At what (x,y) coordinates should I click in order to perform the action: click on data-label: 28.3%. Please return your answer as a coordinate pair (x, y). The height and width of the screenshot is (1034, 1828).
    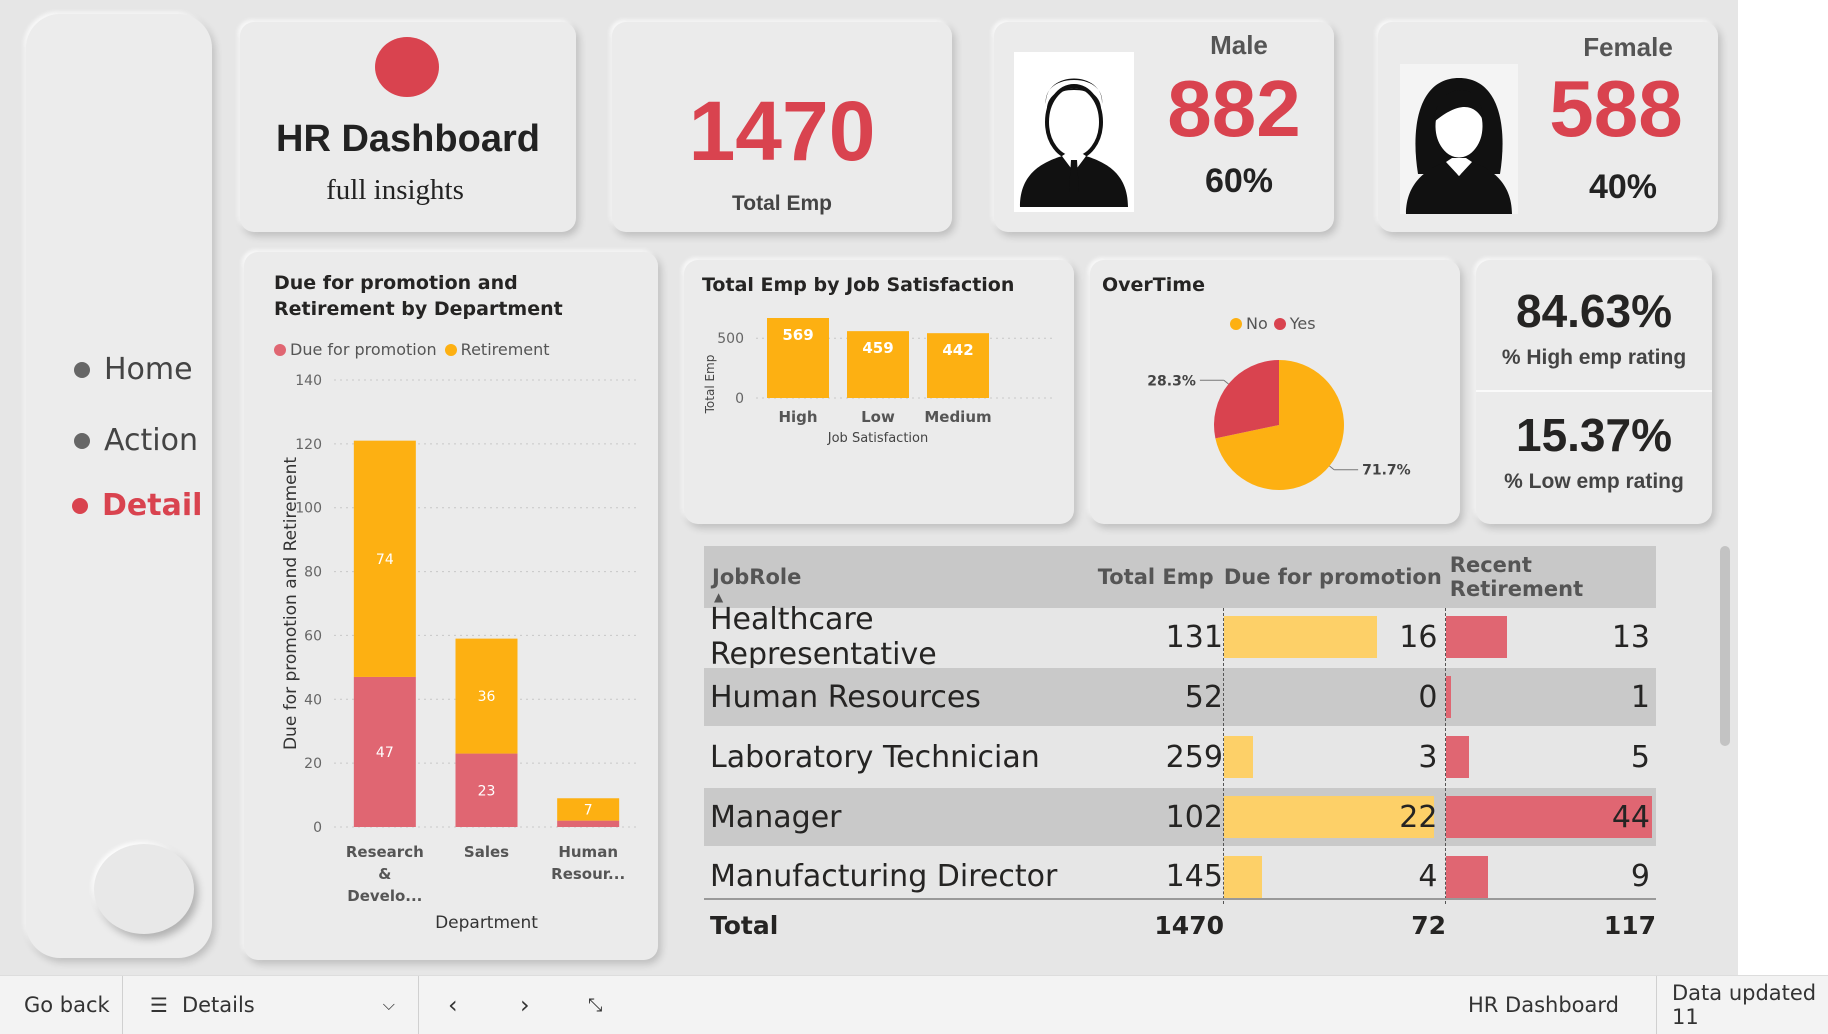
    Looking at the image, I should click on (1171, 381).